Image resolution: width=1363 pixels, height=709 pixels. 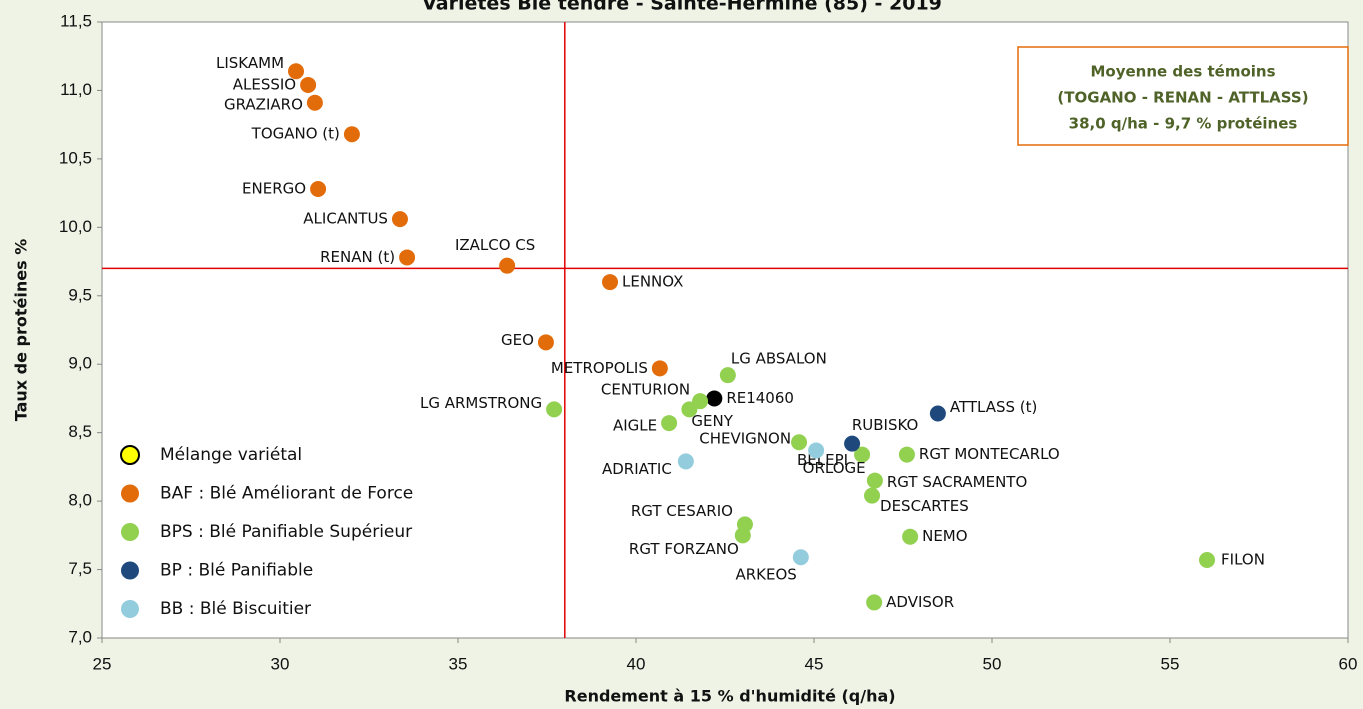 I want to click on x-tick-label: 45, so click(x=814, y=663).